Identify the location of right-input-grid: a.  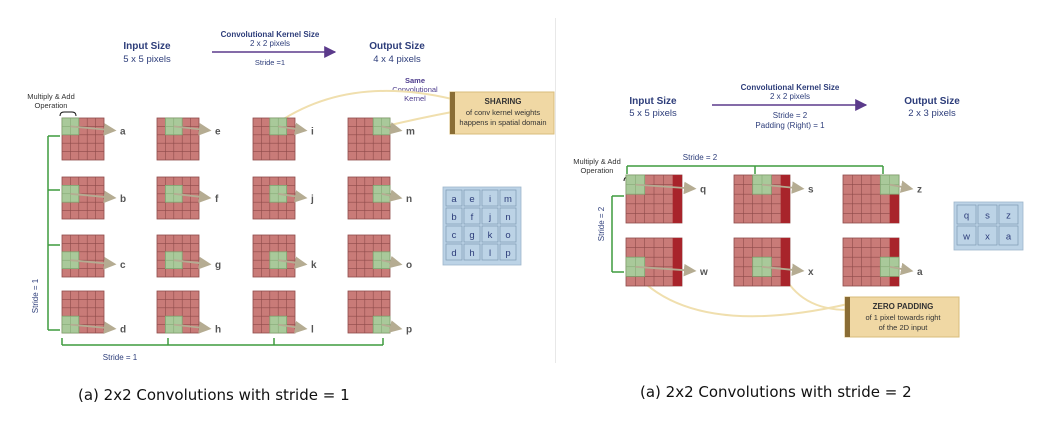
(882, 262).